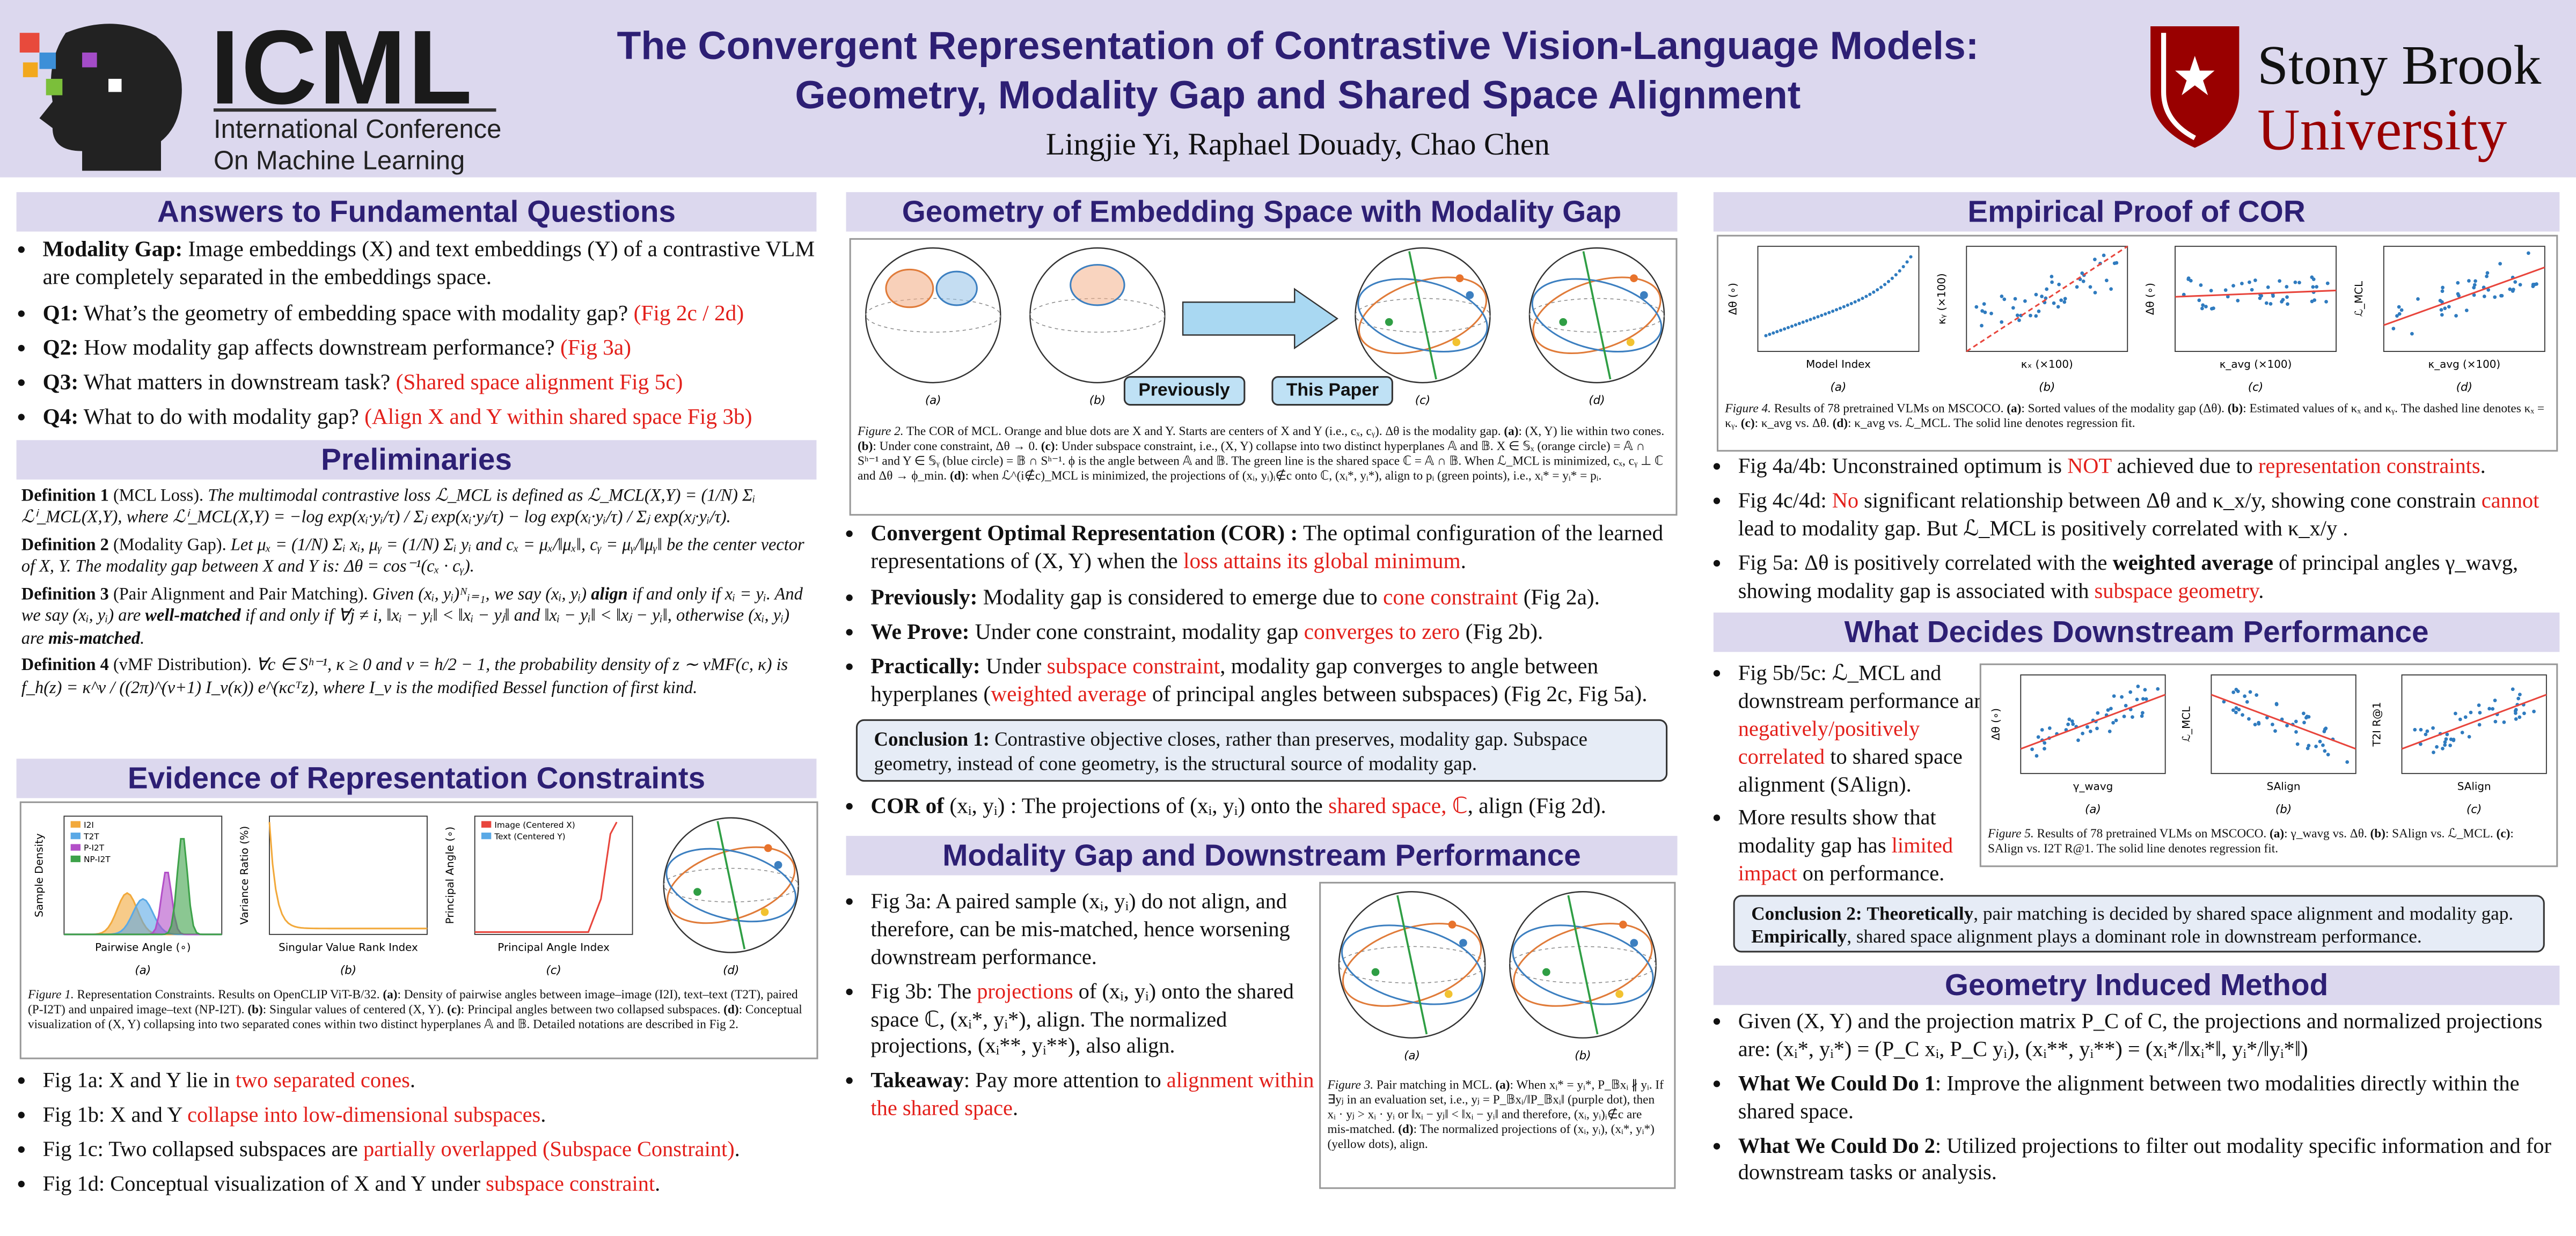 The width and height of the screenshot is (2576, 1236). What do you see at coordinates (1097, 401) in the screenshot?
I see `panel-label: (b)` at bounding box center [1097, 401].